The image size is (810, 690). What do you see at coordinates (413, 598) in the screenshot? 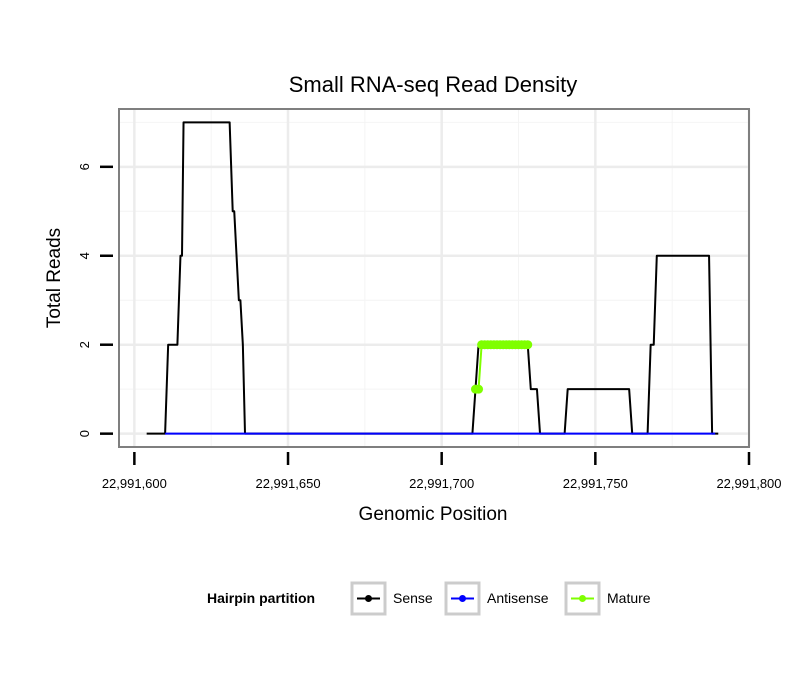
I see `legend-label-sense: Sense` at bounding box center [413, 598].